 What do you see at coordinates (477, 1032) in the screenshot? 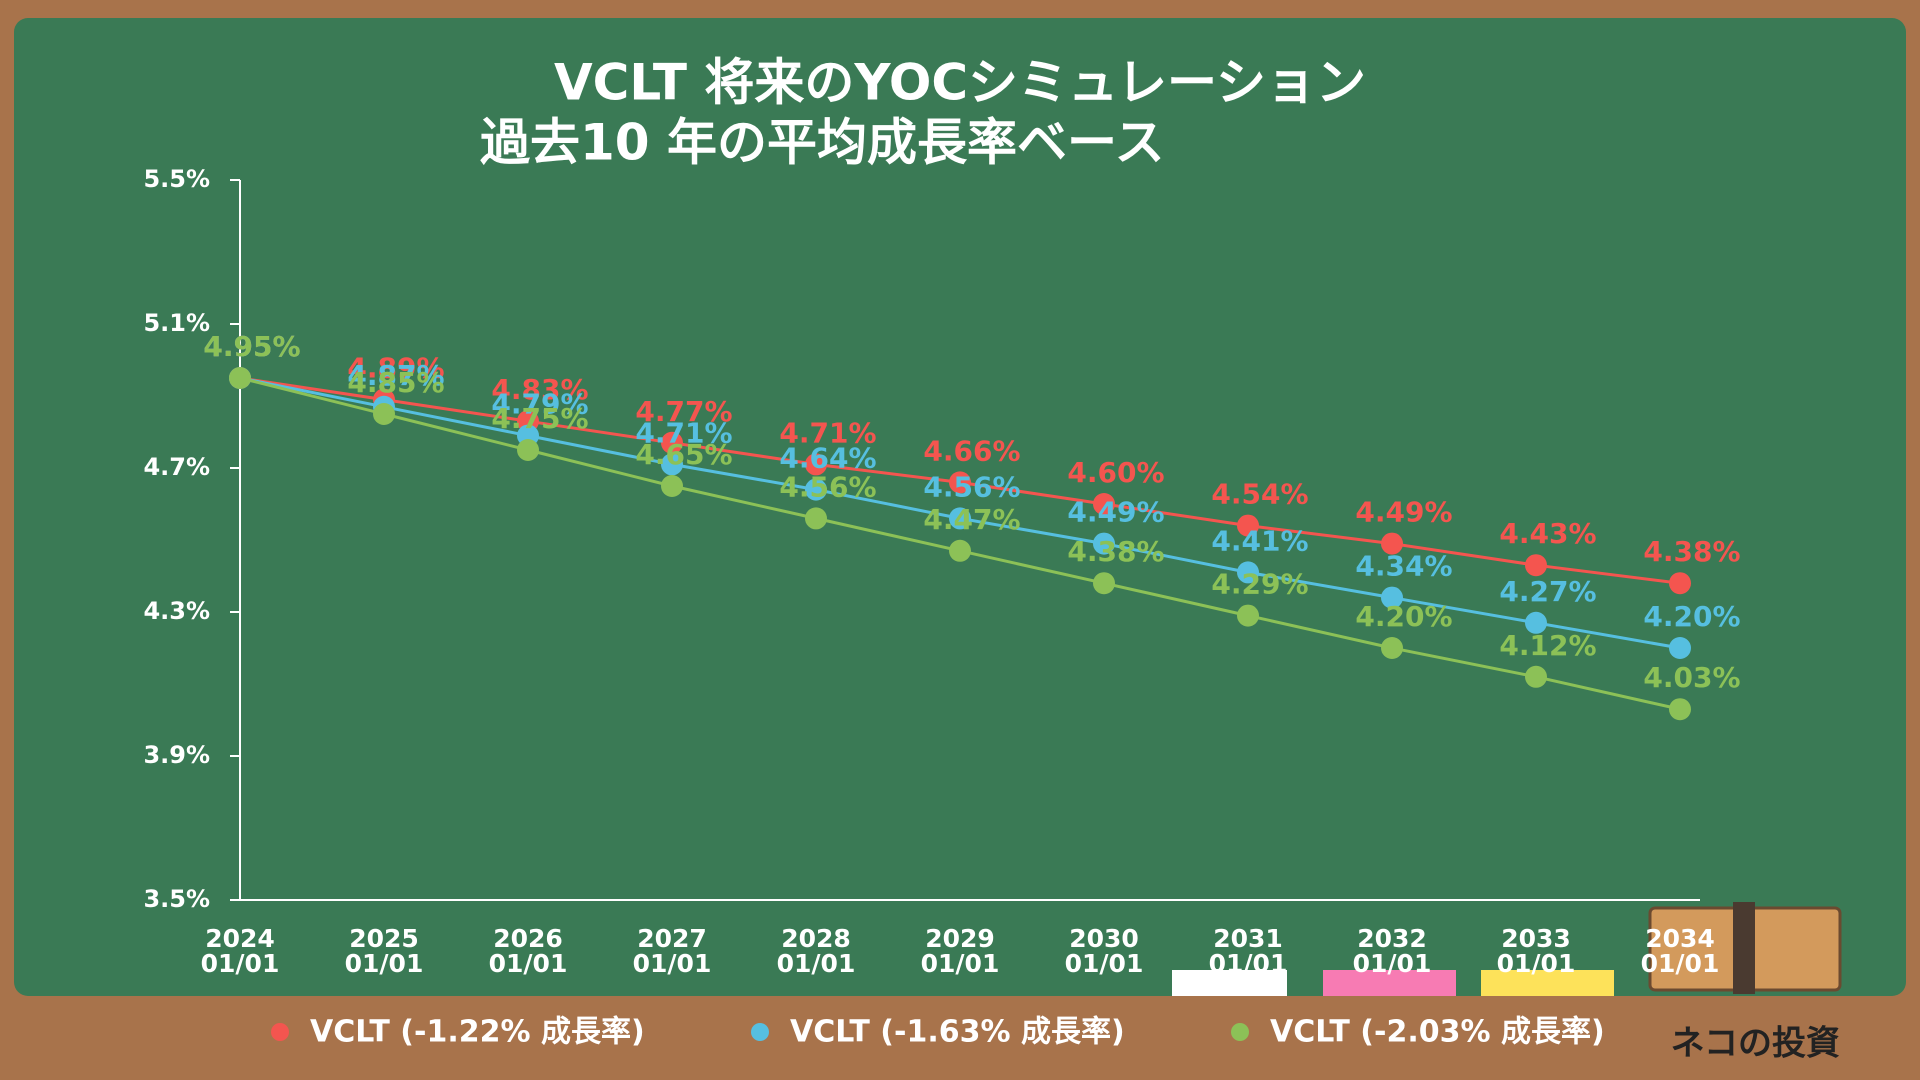
I see `legend-label: VCLT (-1.22% 成長率)` at bounding box center [477, 1032].